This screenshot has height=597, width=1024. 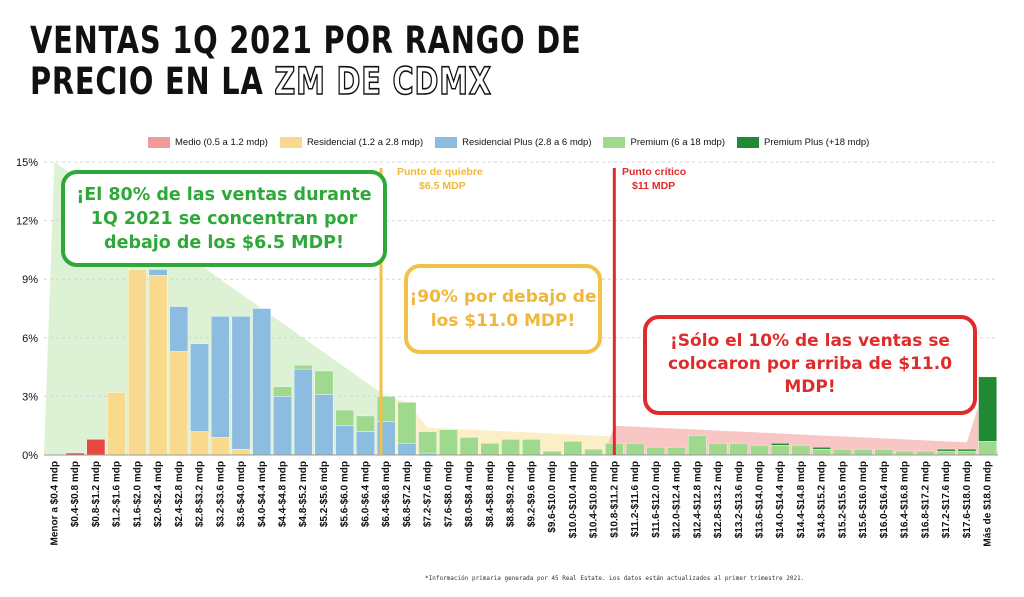 I want to click on critical-point-value: $11 MDP, so click(x=654, y=186).